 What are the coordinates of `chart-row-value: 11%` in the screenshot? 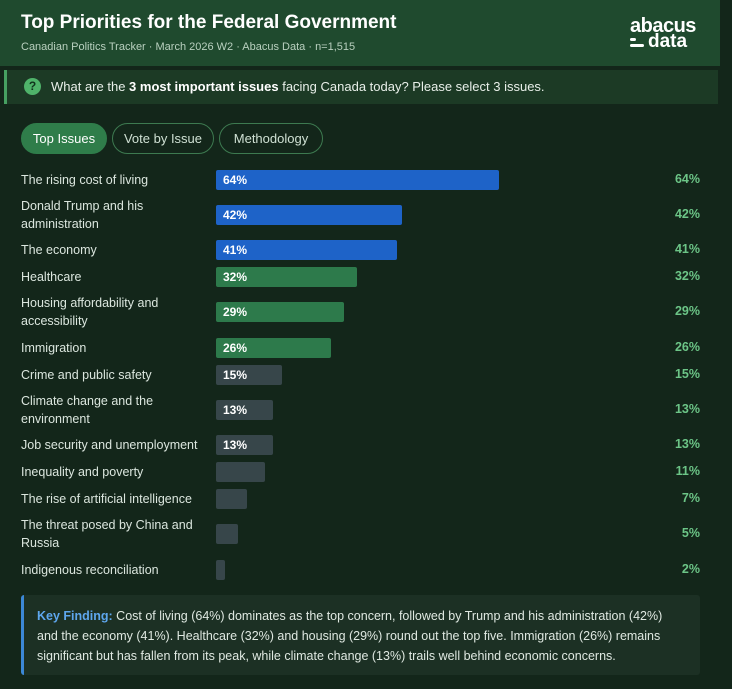 It's located at (687, 471).